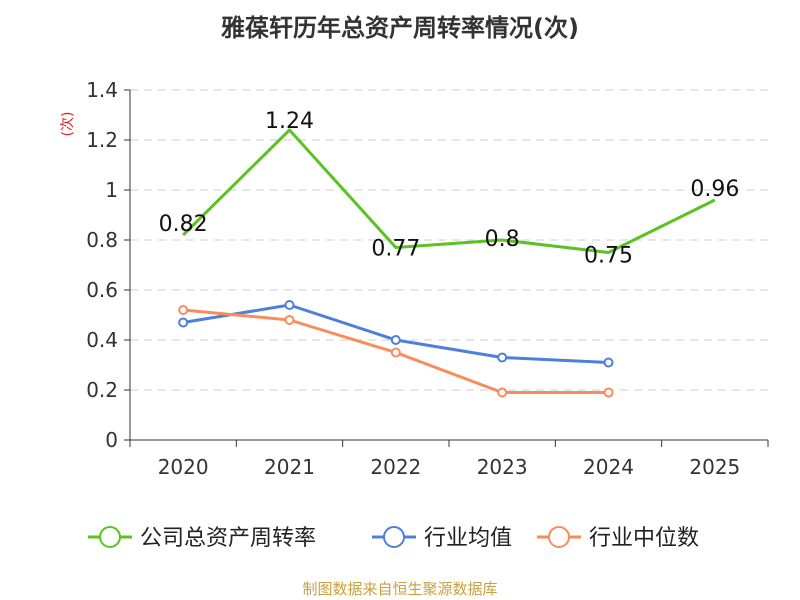  I want to click on x-tick-label: 2024, so click(608, 467).